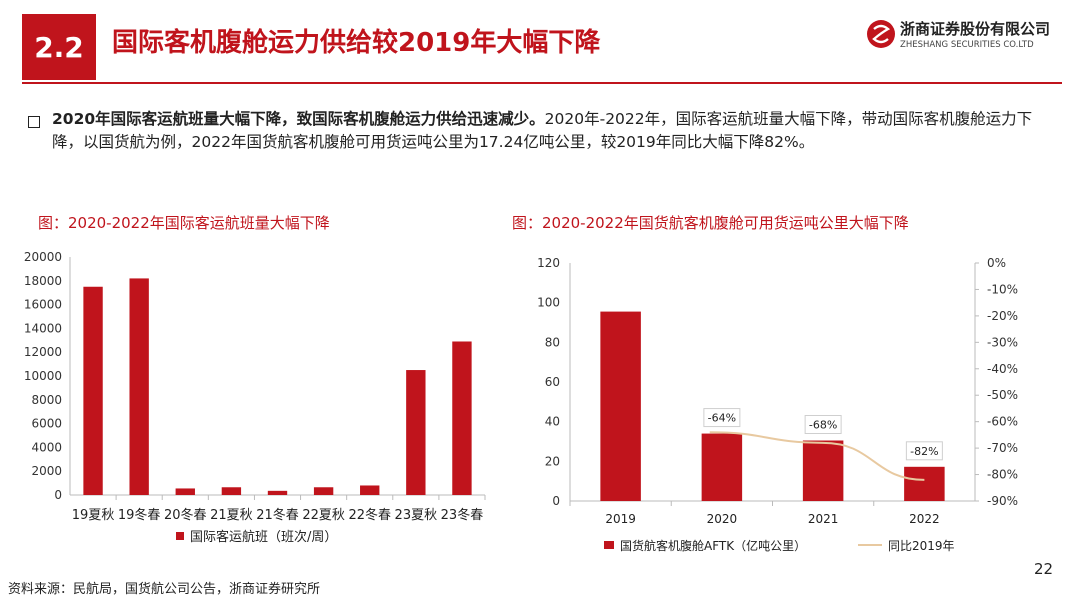 This screenshot has width=1080, height=608. I want to click on company-logo: 浙商证券股份有限公司 ZHESHANG SECURITIES CO.LTD, so click(961, 36).